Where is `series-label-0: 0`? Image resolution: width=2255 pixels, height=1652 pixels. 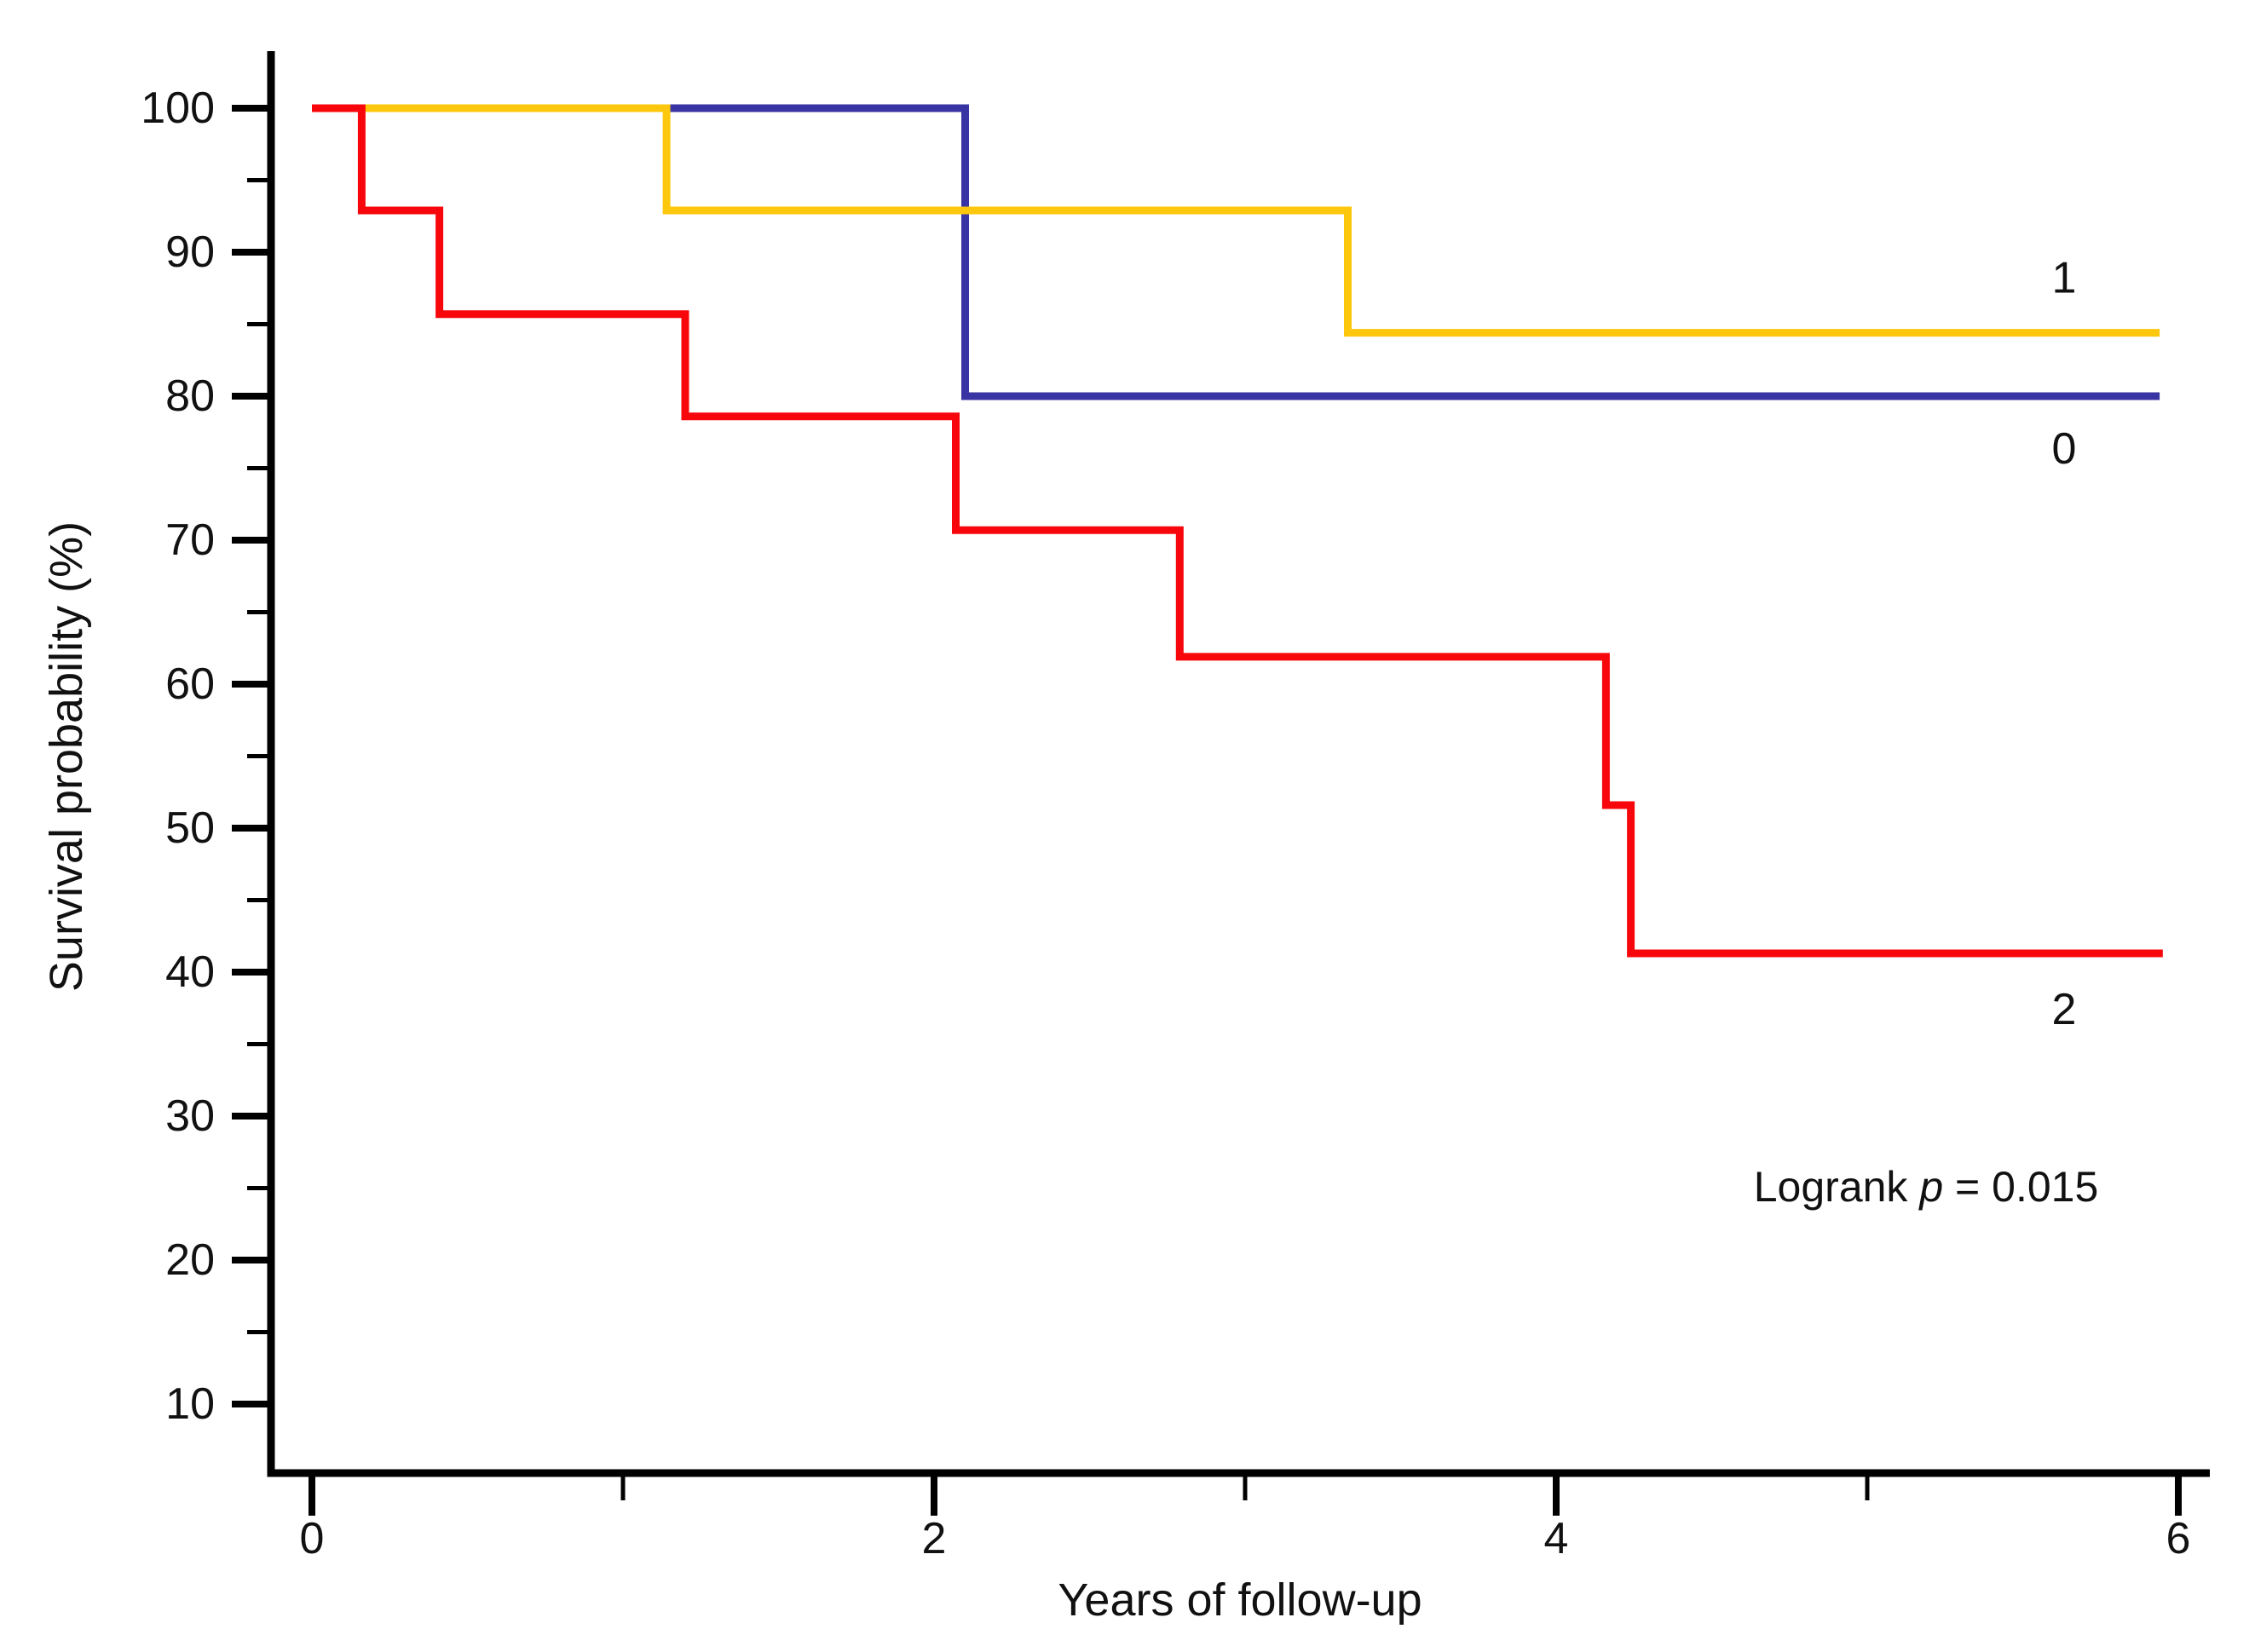 series-label-0: 0 is located at coordinates (2064, 449).